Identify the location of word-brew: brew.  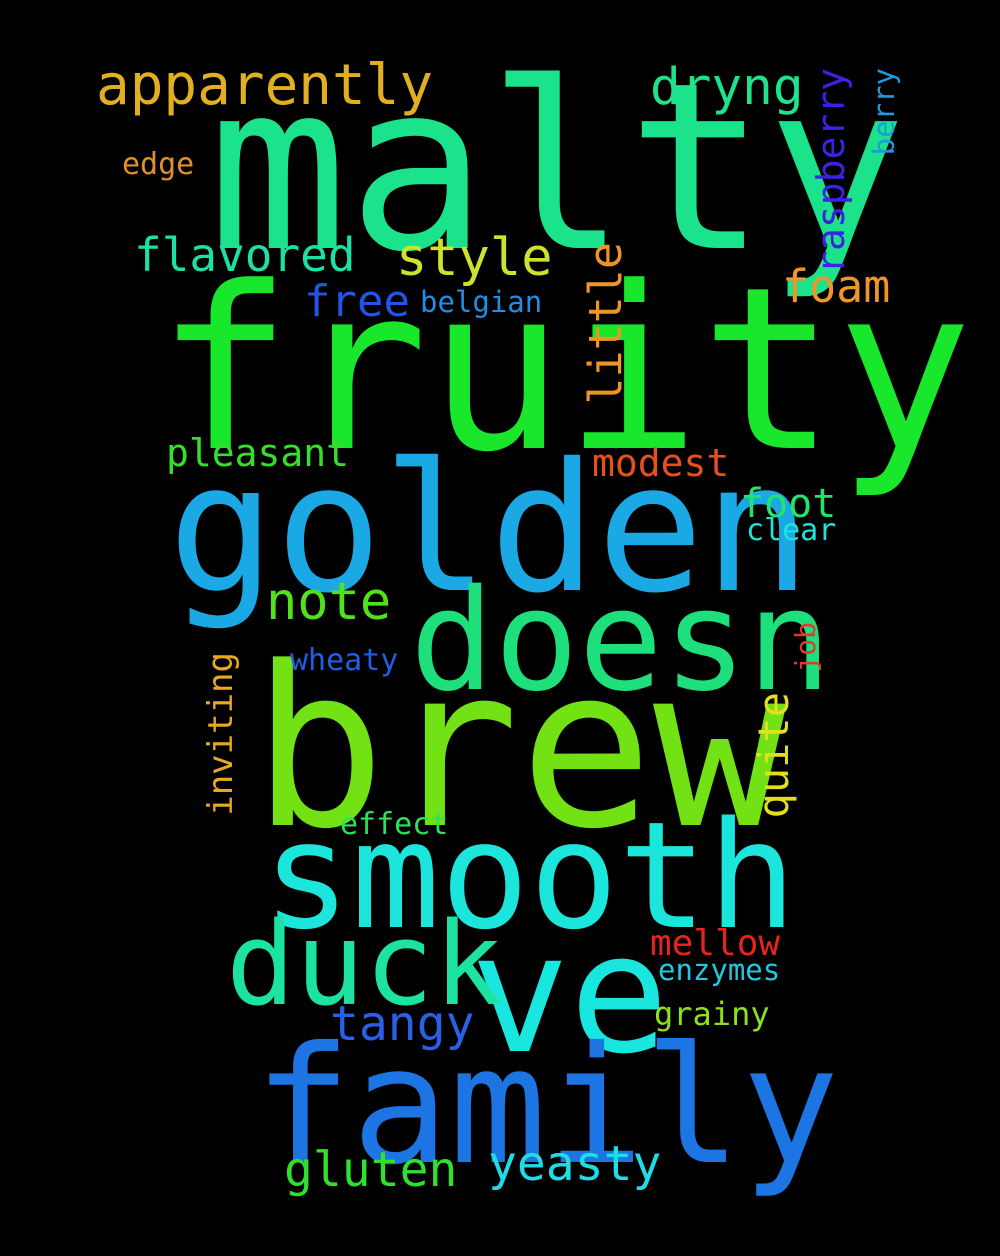
(519, 749).